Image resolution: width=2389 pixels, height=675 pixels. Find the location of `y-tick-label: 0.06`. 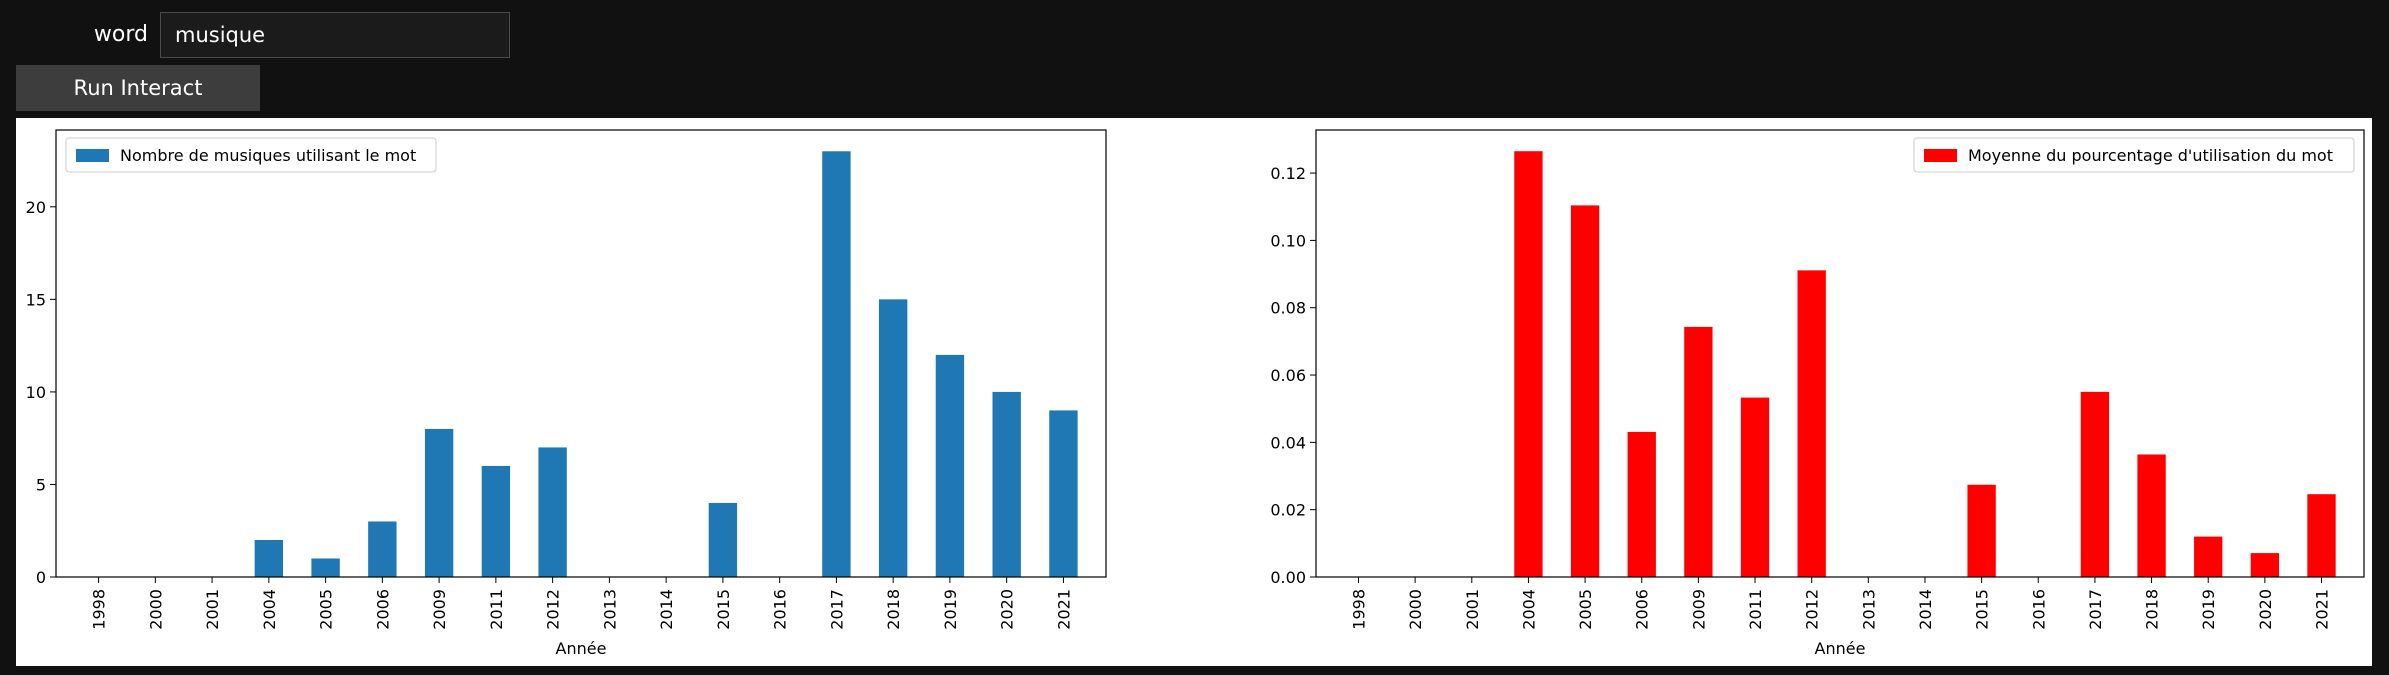

y-tick-label: 0.06 is located at coordinates (1288, 375).